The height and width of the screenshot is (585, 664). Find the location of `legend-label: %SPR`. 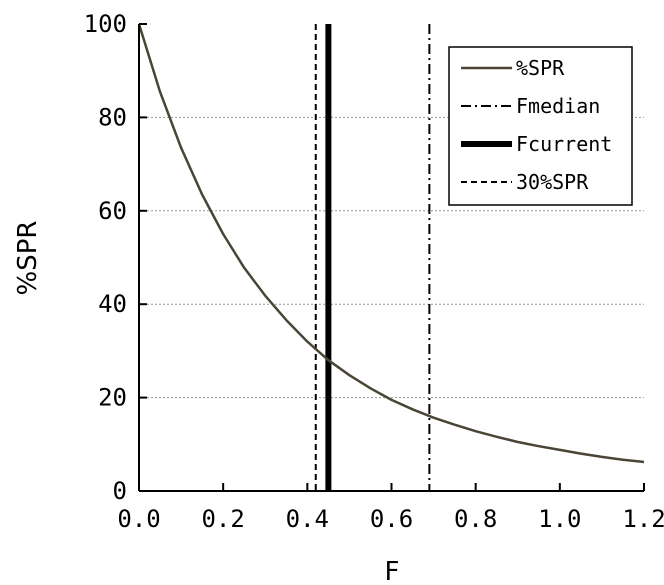

legend-label: %SPR is located at coordinates (540, 68).